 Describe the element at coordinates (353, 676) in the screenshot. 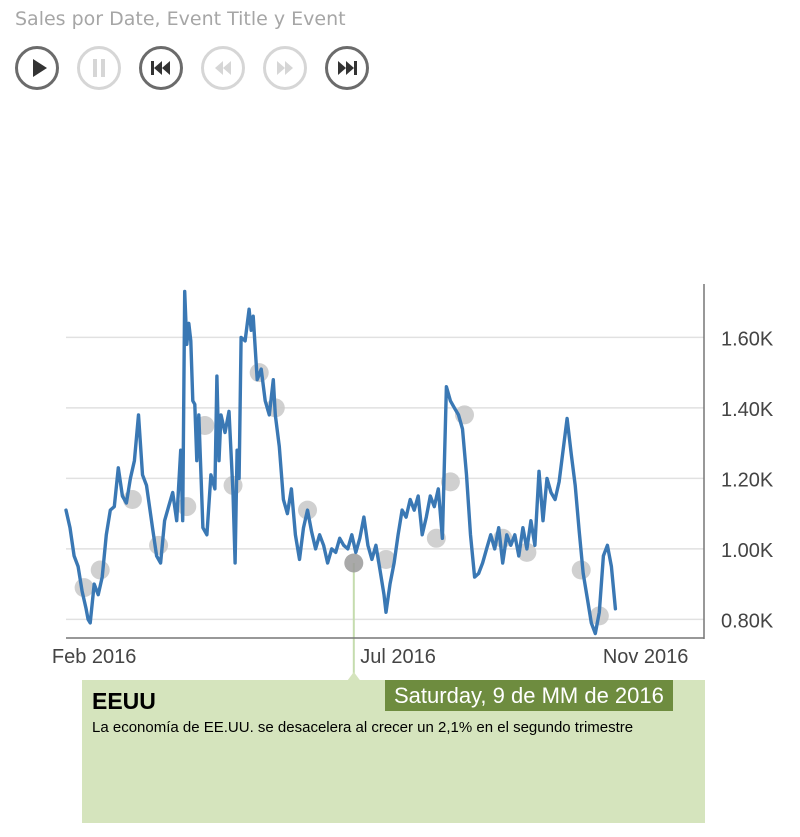

I see `active-event-pointer` at that location.